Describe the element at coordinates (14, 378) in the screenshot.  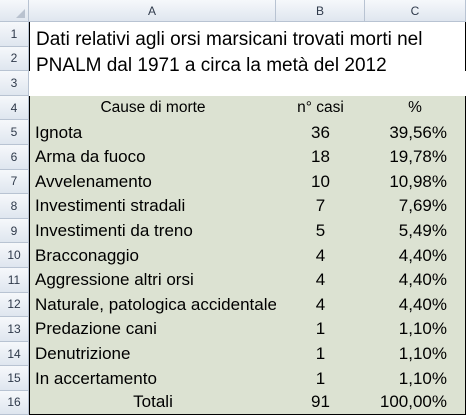
I see `row-header-15: 15` at that location.